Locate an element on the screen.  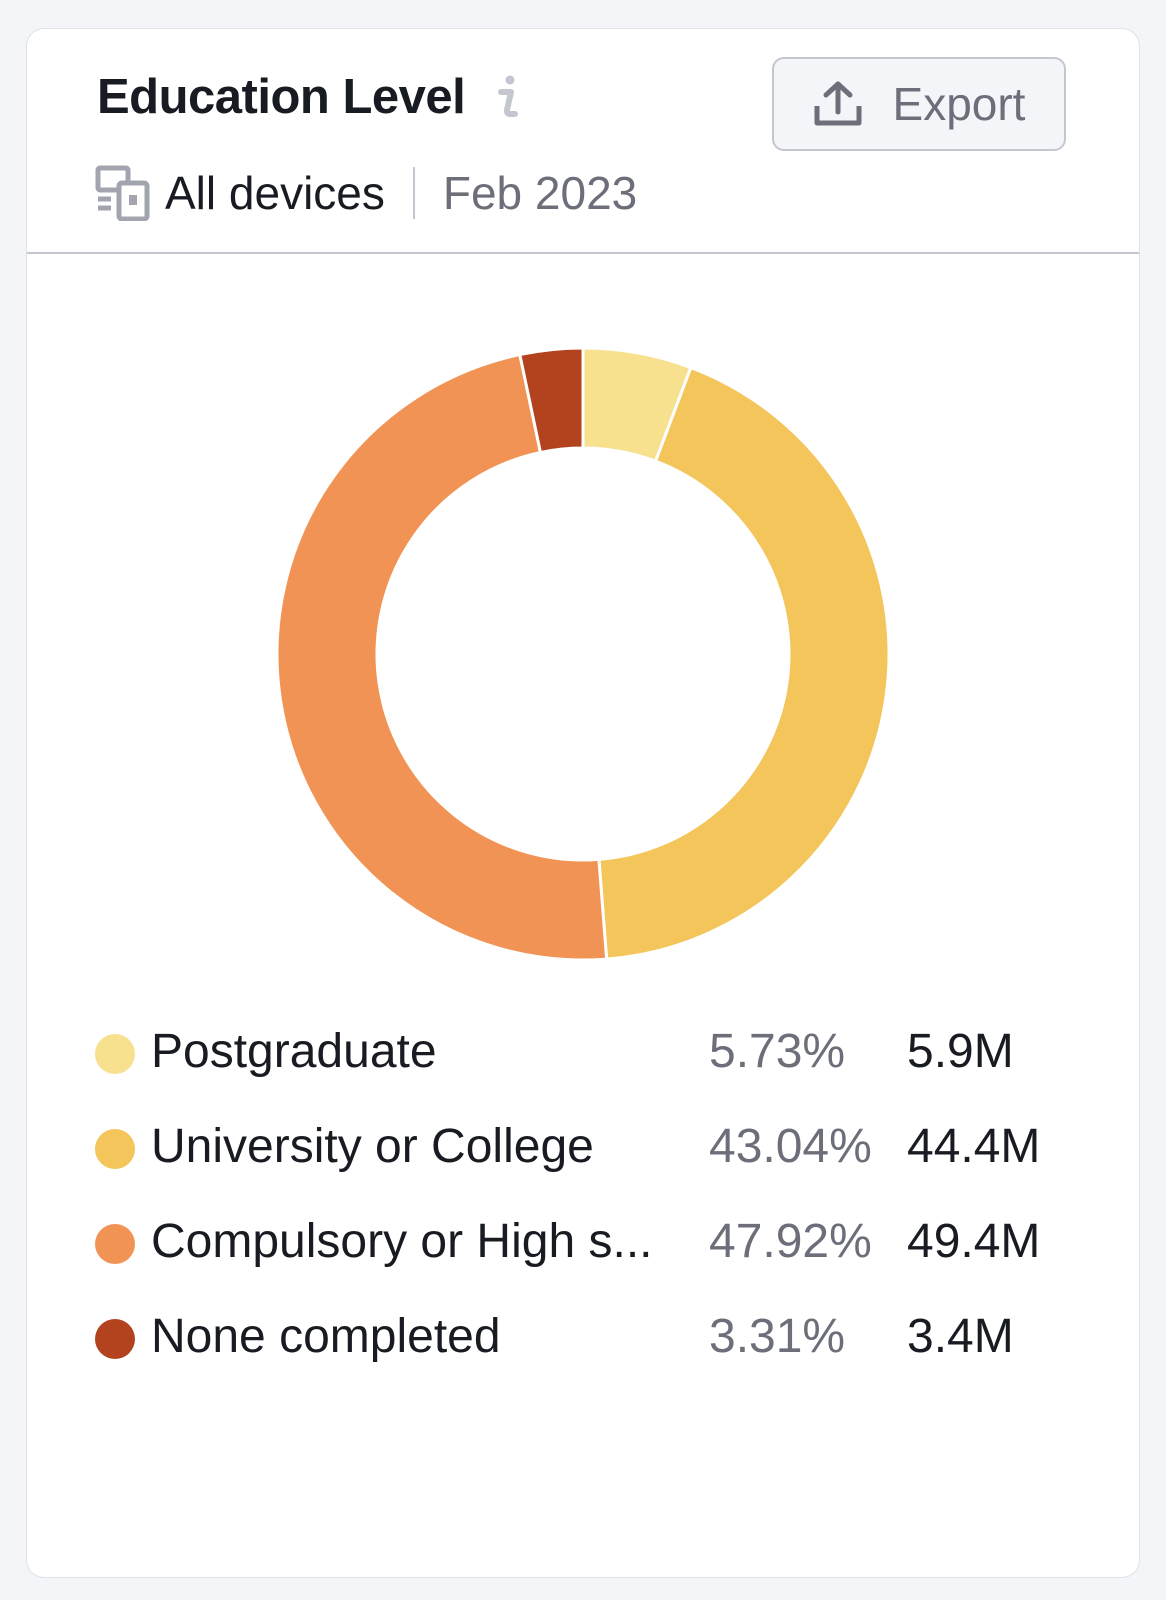
legend-value: 5.9M is located at coordinates (960, 1051).